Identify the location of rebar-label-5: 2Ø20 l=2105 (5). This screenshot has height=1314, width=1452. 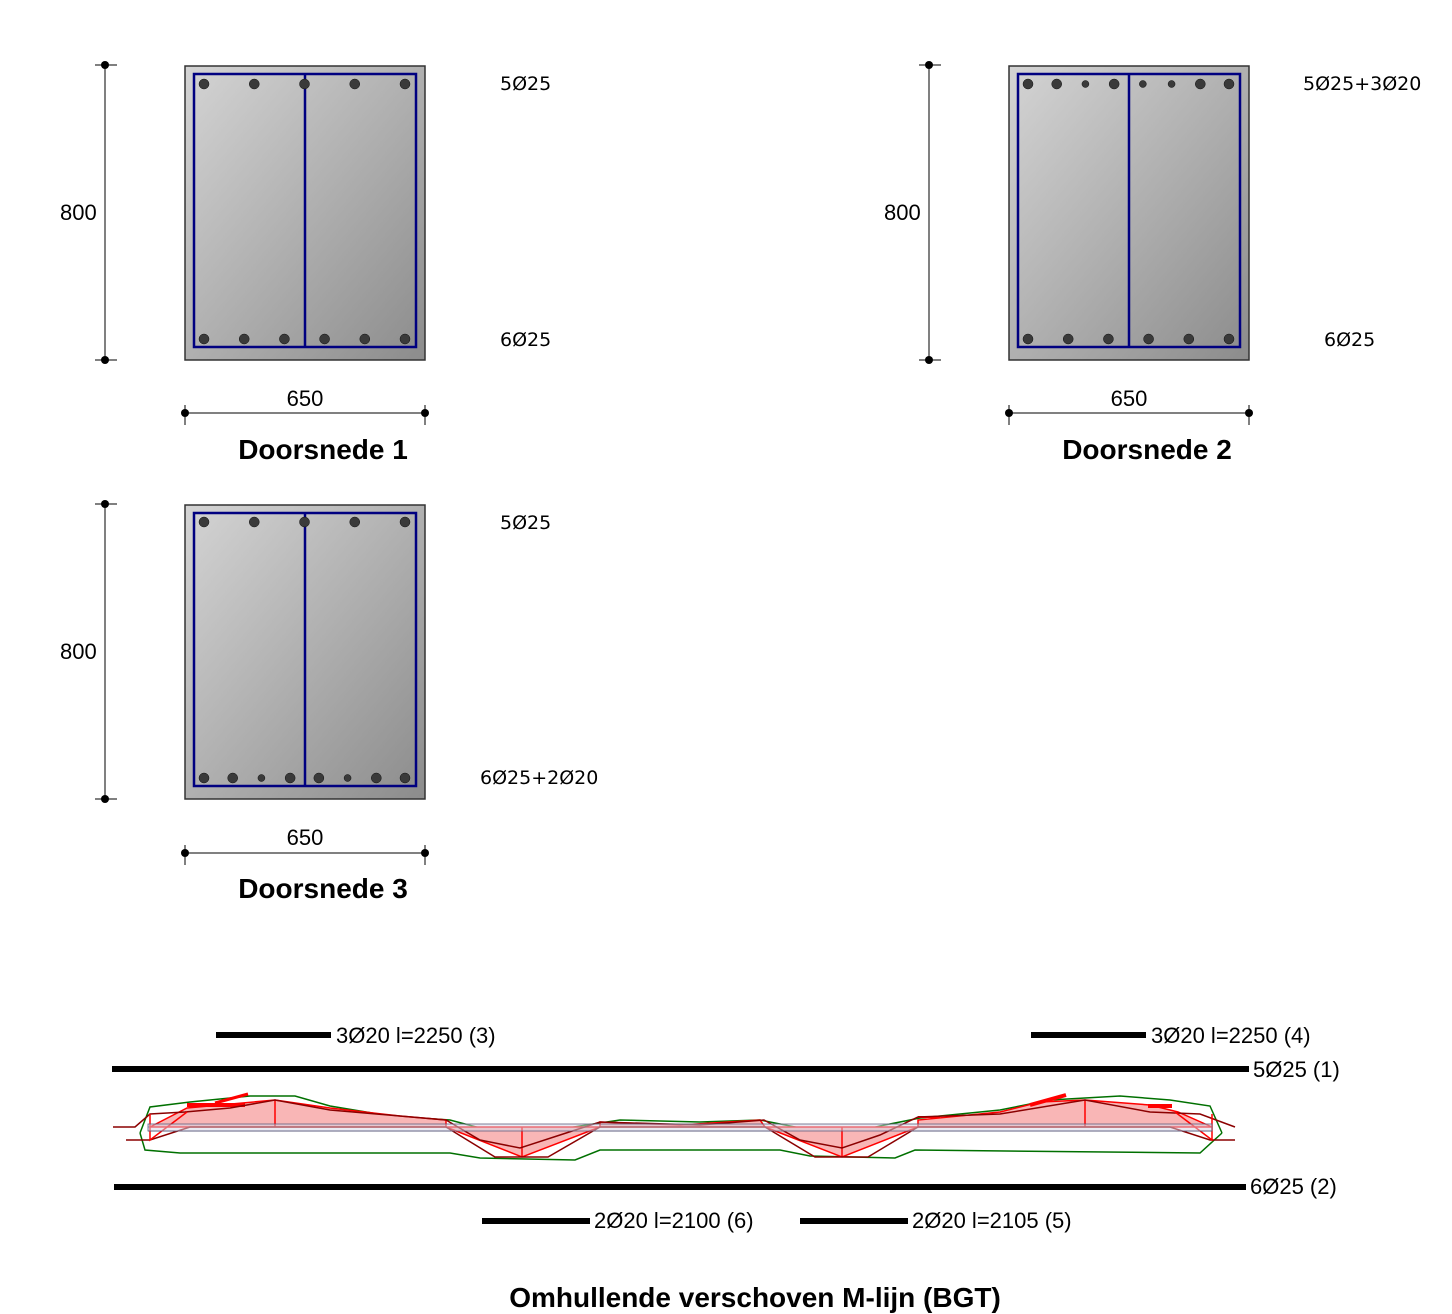
(992, 1220).